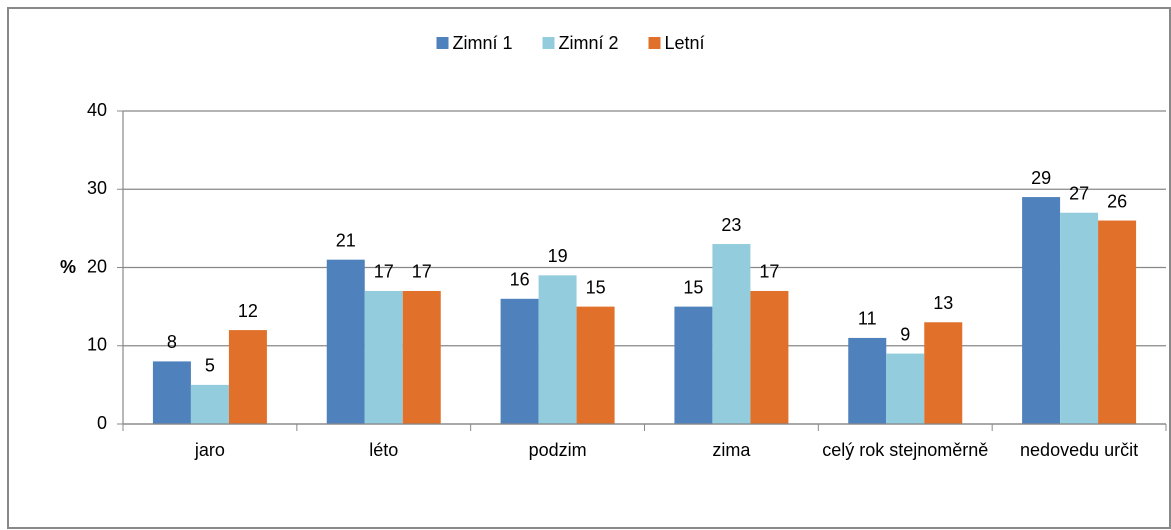  I want to click on value-label: 23, so click(731, 225).